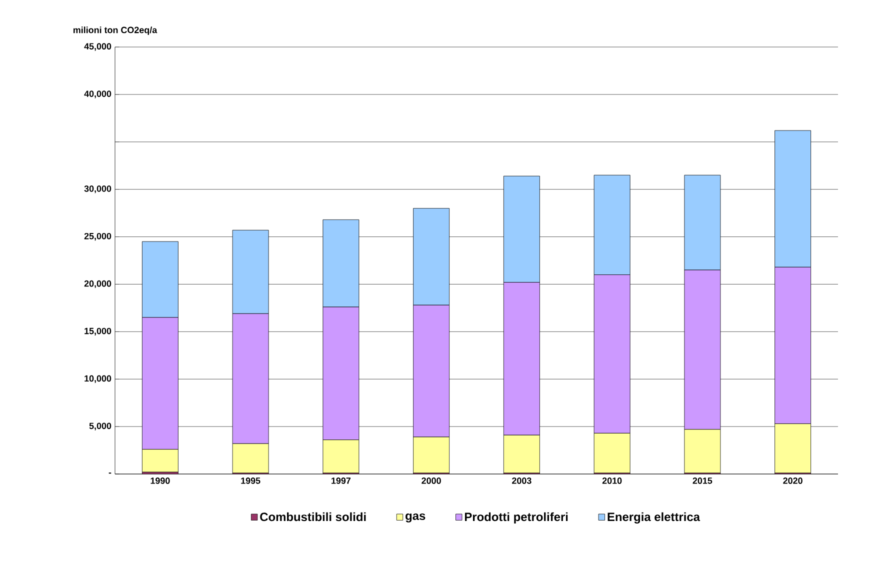 The image size is (874, 569). What do you see at coordinates (416, 517) in the screenshot?
I see `legend-label: gas` at bounding box center [416, 517].